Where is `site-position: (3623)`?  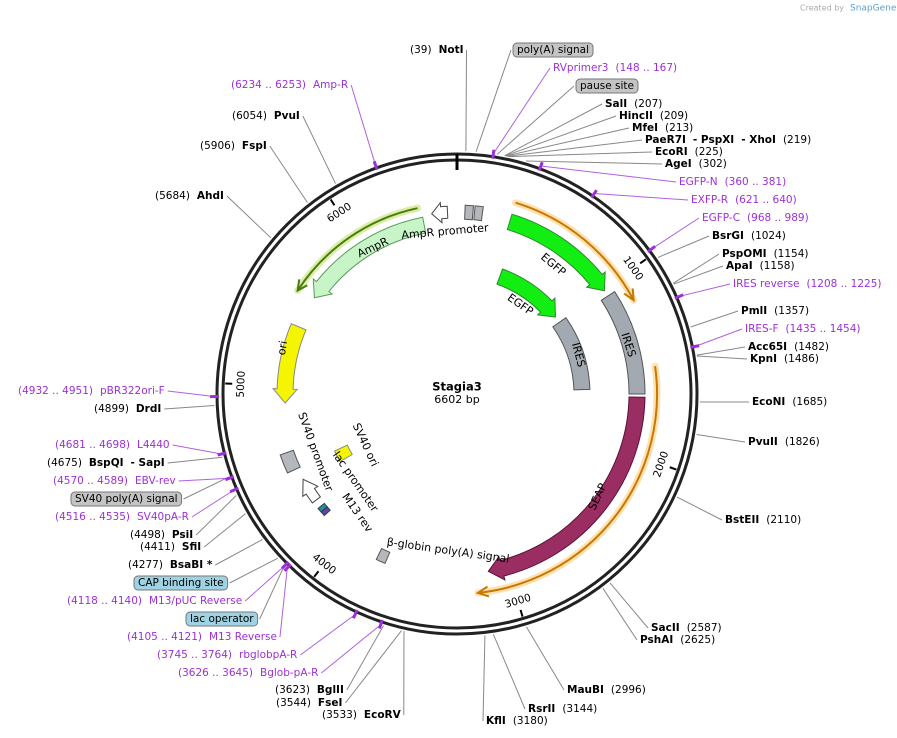 site-position: (3623) is located at coordinates (292, 690).